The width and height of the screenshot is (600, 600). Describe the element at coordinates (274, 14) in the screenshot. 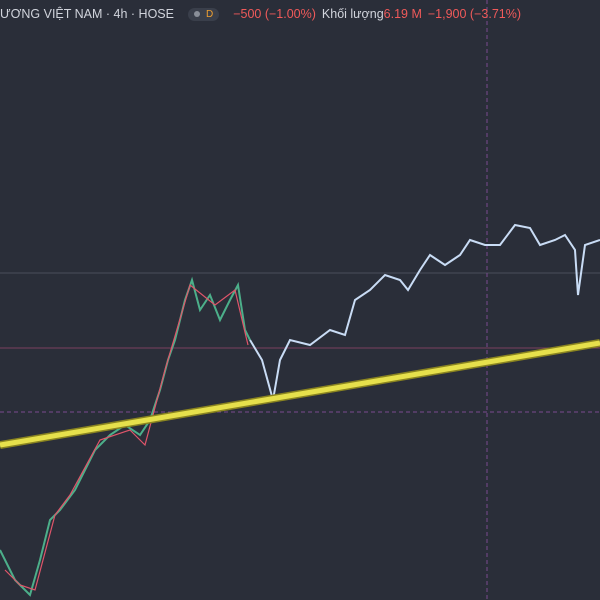

I see `price-change: −500 (−1.00%)` at that location.